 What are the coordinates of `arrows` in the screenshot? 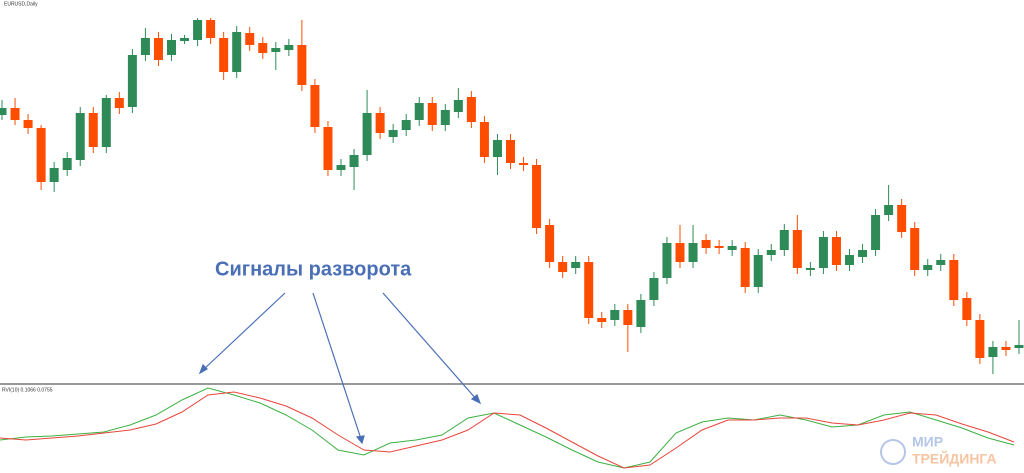 It's located at (340, 368).